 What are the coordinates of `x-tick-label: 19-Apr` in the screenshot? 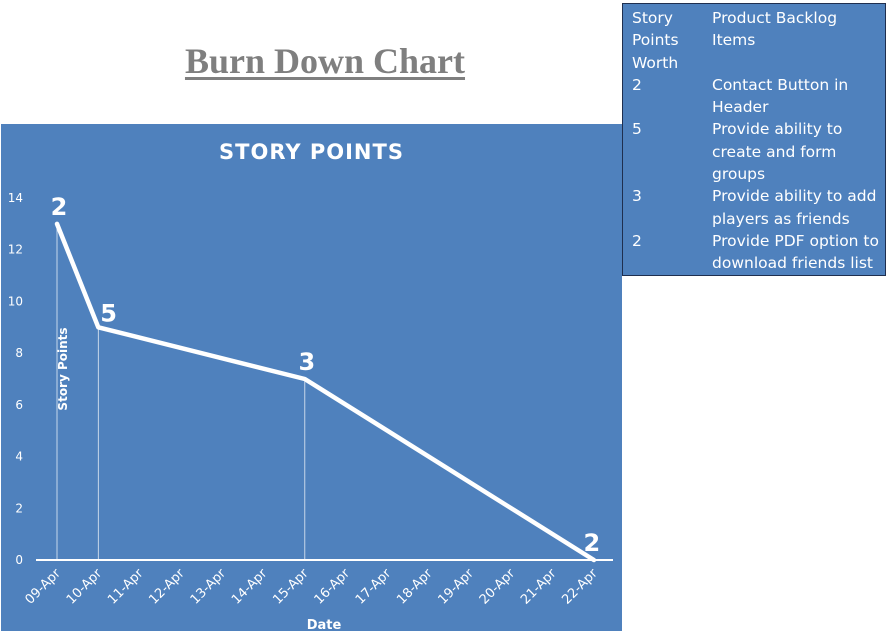 It's located at (457, 587).